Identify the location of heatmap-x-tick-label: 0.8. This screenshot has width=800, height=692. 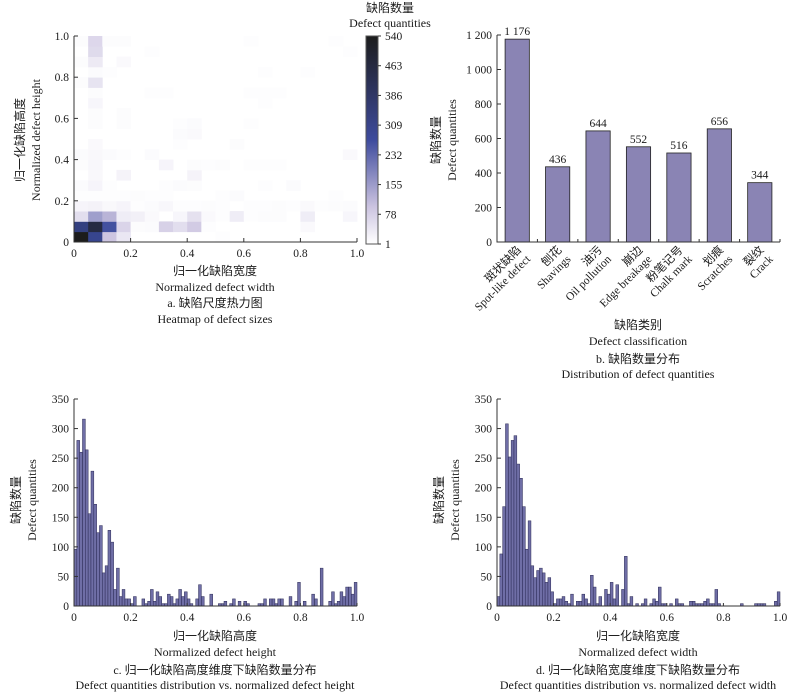
(300, 254).